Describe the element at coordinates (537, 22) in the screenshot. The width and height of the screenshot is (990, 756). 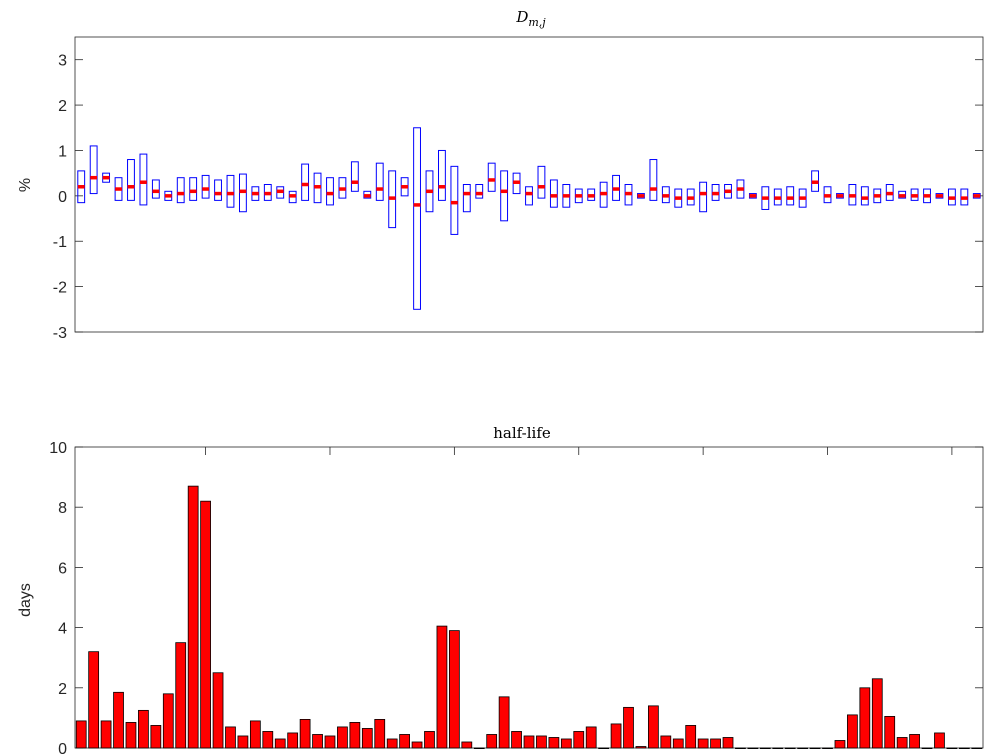
I see `top-title-subscript: m,j` at that location.